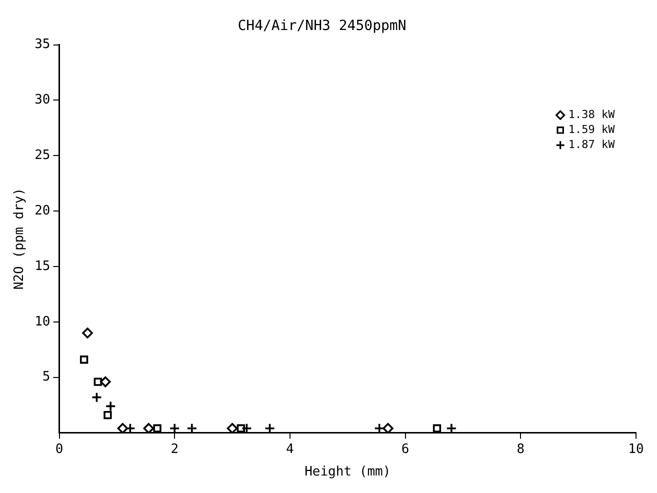  What do you see at coordinates (592, 129) in the screenshot?
I see `legend-label: 1.59 kW` at bounding box center [592, 129].